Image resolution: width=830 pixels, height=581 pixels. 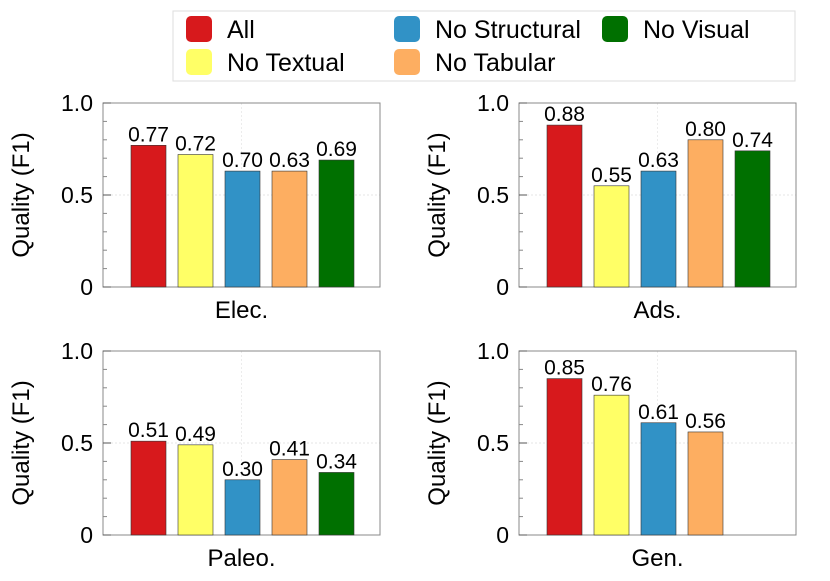 I want to click on legend-swatch-no-visual, so click(x=615, y=29).